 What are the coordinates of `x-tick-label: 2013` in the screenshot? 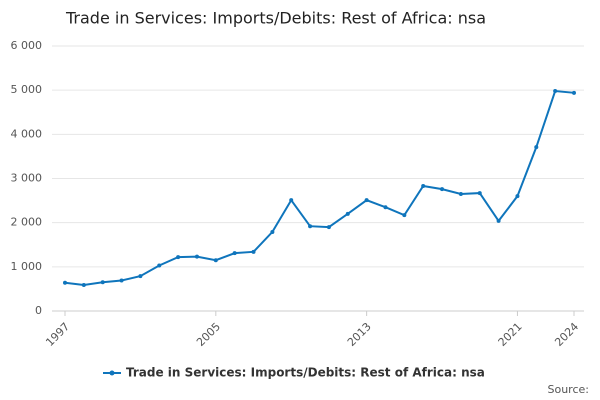 It's located at (359, 334).